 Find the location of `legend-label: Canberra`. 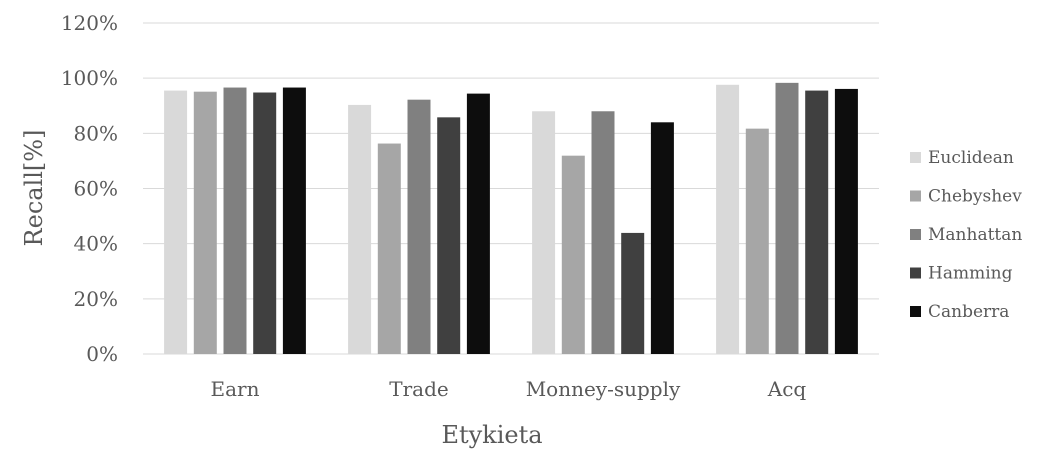

legend-label: Canberra is located at coordinates (968, 312).